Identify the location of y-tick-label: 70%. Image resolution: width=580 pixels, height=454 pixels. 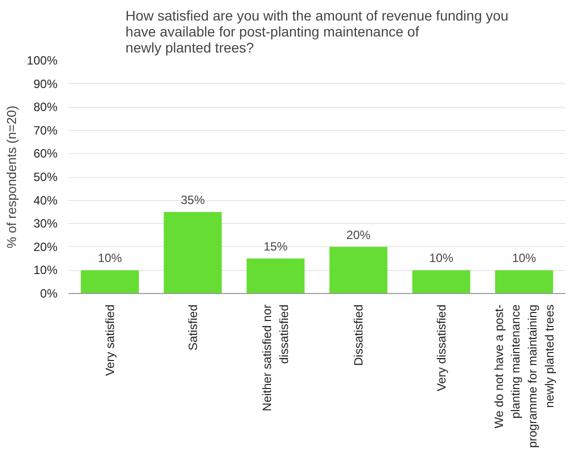
(45, 130).